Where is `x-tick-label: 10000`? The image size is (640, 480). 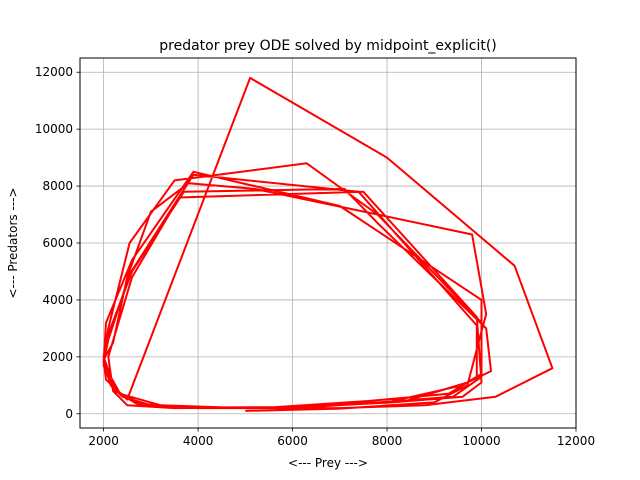
x-tick-label: 10000 is located at coordinates (481, 441).